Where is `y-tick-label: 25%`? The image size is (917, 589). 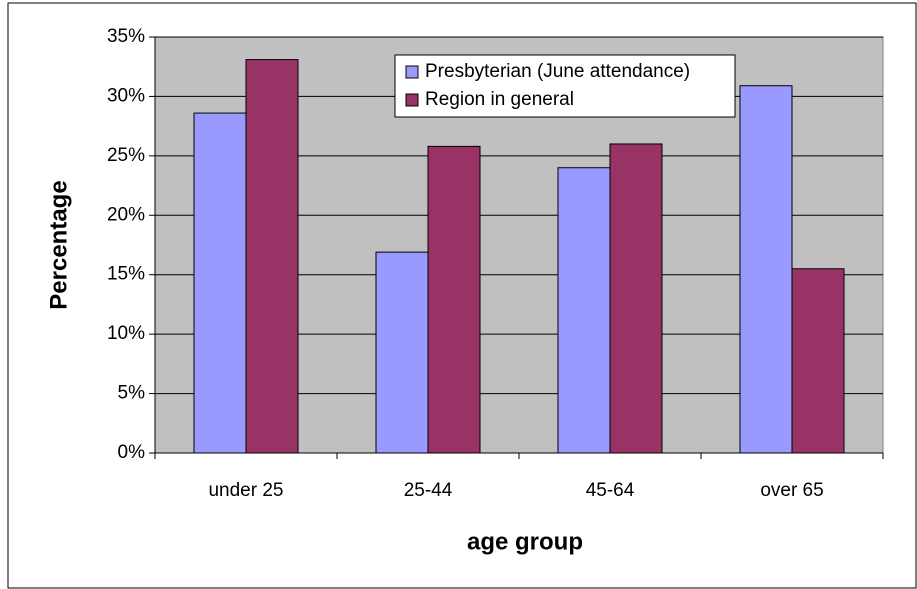 y-tick-label: 25% is located at coordinates (126, 155).